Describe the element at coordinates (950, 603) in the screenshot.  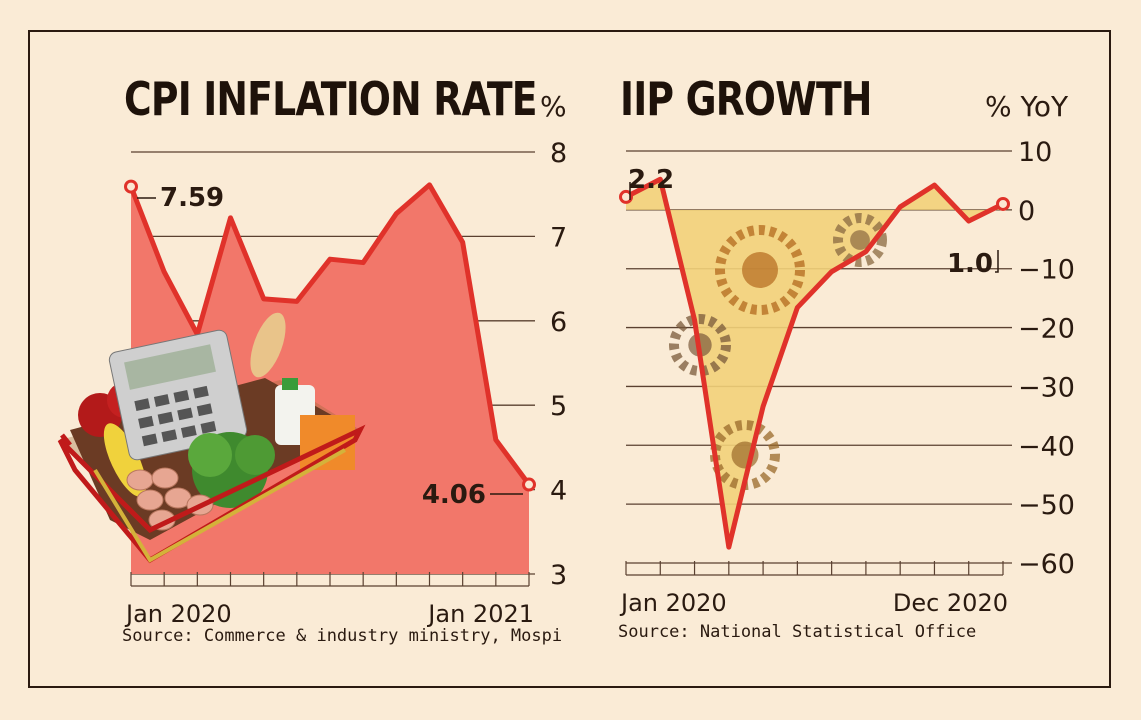
I see `x-tick-label: Dec 2020` at that location.